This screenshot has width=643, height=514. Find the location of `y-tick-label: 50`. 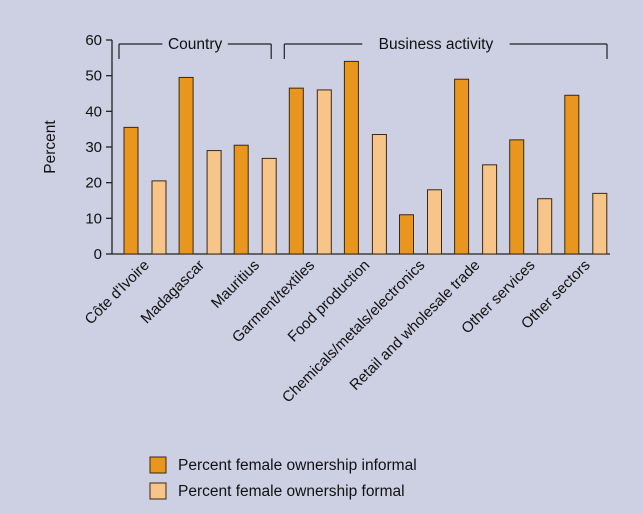

y-tick-label: 50 is located at coordinates (93, 76).